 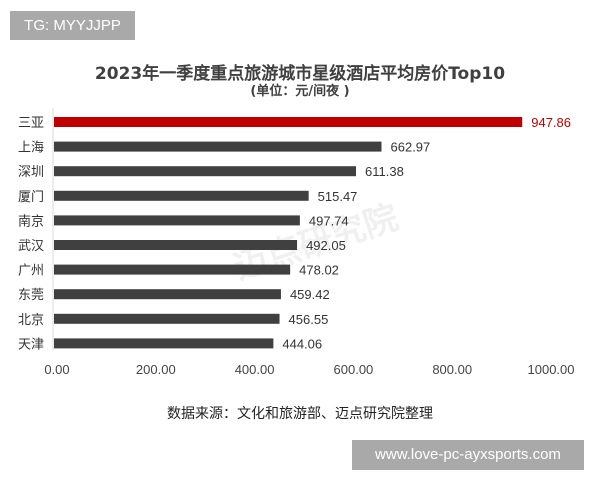 What do you see at coordinates (31, 220) in the screenshot?
I see `category-label: 南京` at bounding box center [31, 220].